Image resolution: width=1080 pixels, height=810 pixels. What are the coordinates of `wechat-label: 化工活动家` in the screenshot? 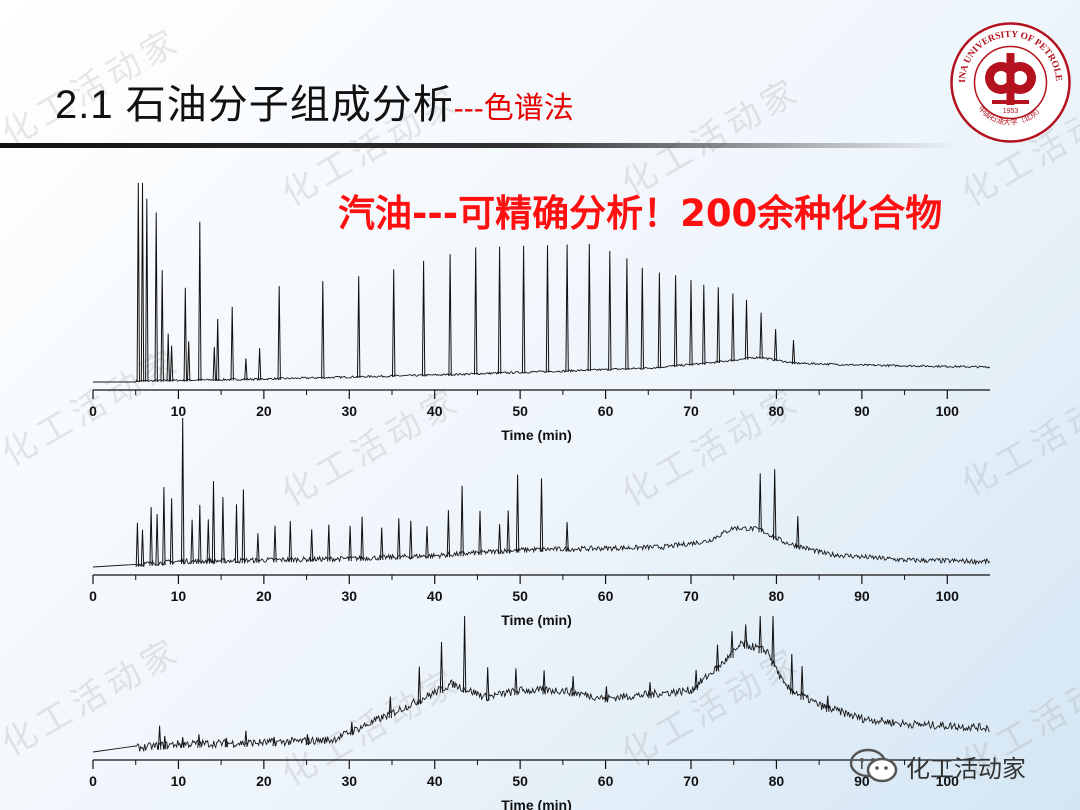 It's located at (966, 768).